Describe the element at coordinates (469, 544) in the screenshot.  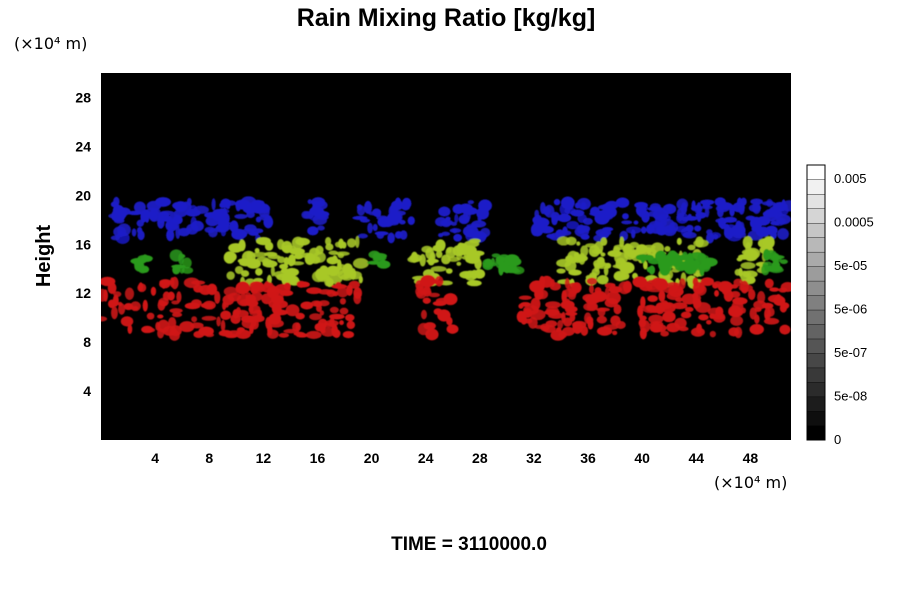
I see `time-label: TIME = 3110000.0` at that location.